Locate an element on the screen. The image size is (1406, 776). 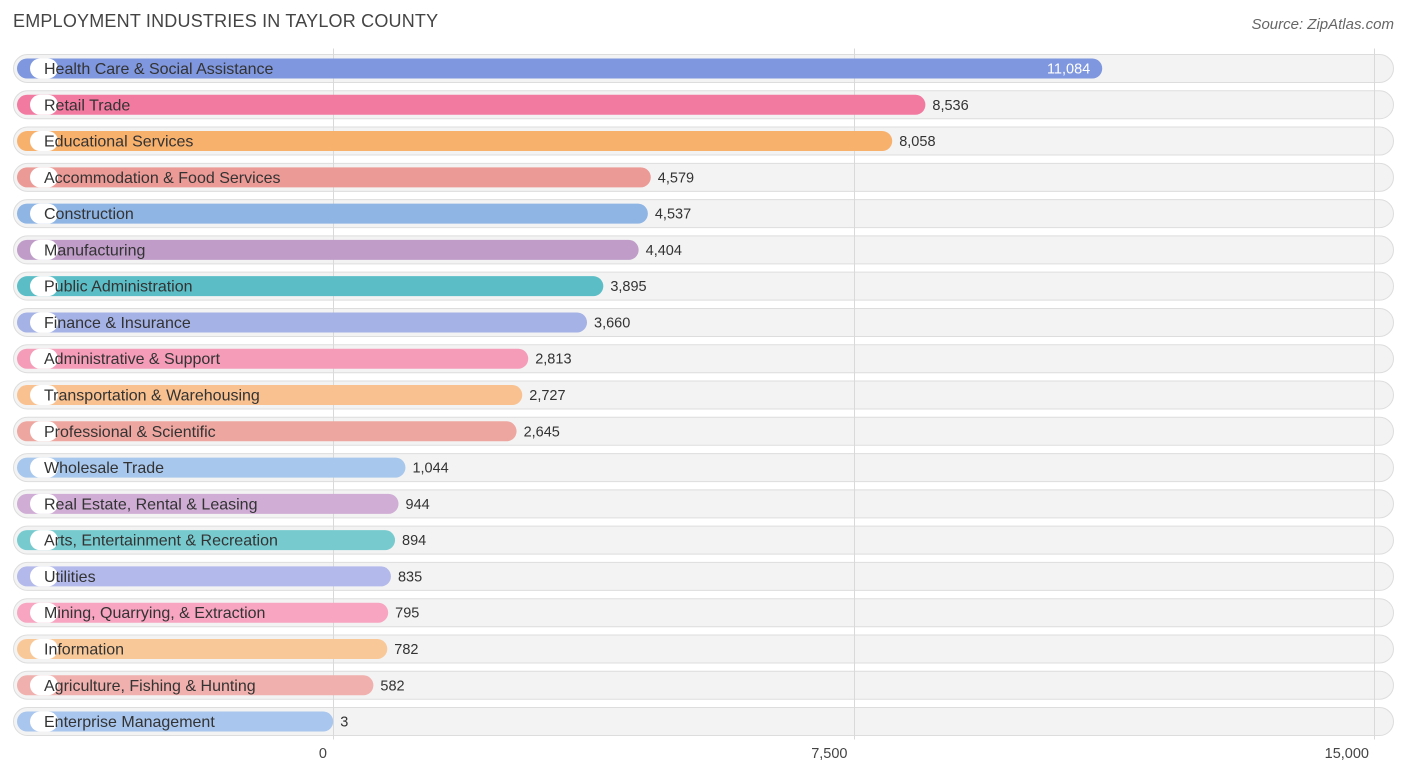
category-label: Retail Trade is located at coordinates (87, 105).